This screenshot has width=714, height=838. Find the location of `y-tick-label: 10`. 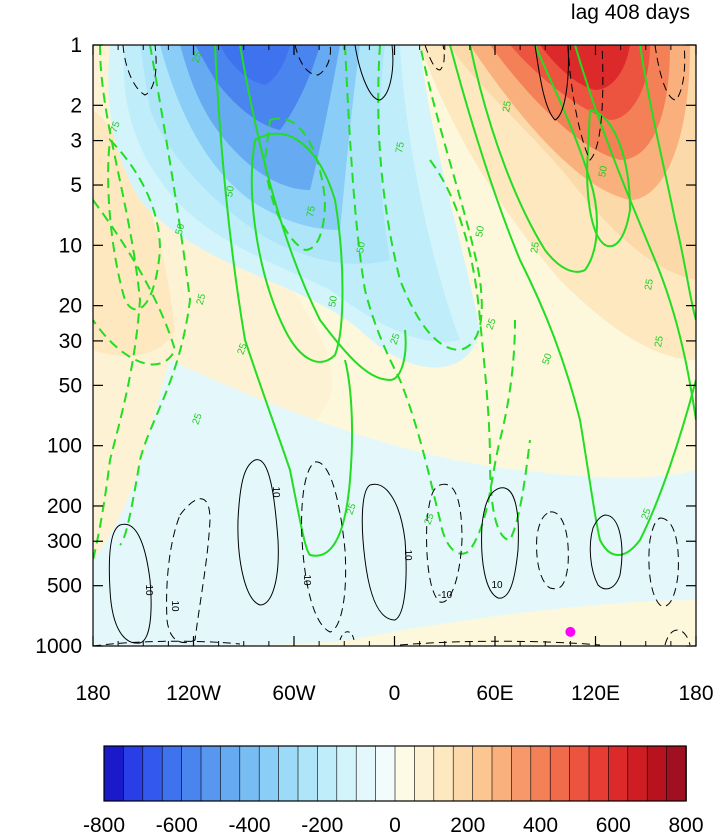

y-tick-label: 10 is located at coordinates (70, 245).